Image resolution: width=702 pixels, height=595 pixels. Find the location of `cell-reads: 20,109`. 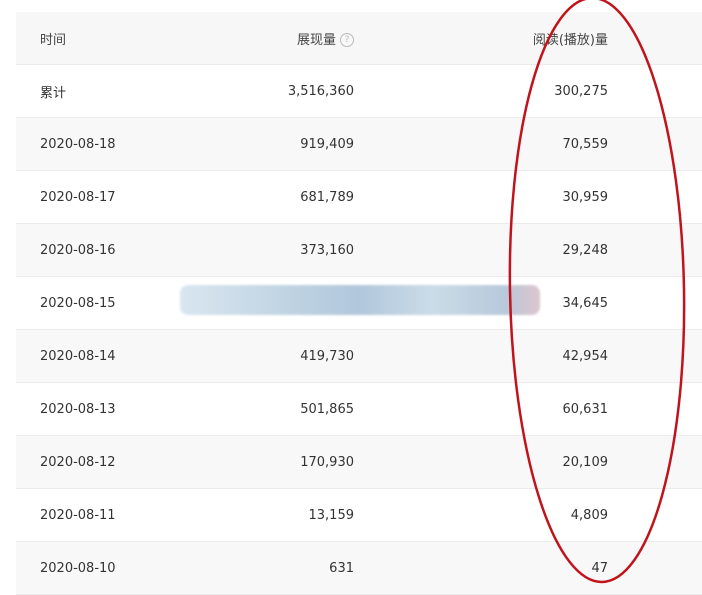

cell-reads: 20,109 is located at coordinates (585, 462).